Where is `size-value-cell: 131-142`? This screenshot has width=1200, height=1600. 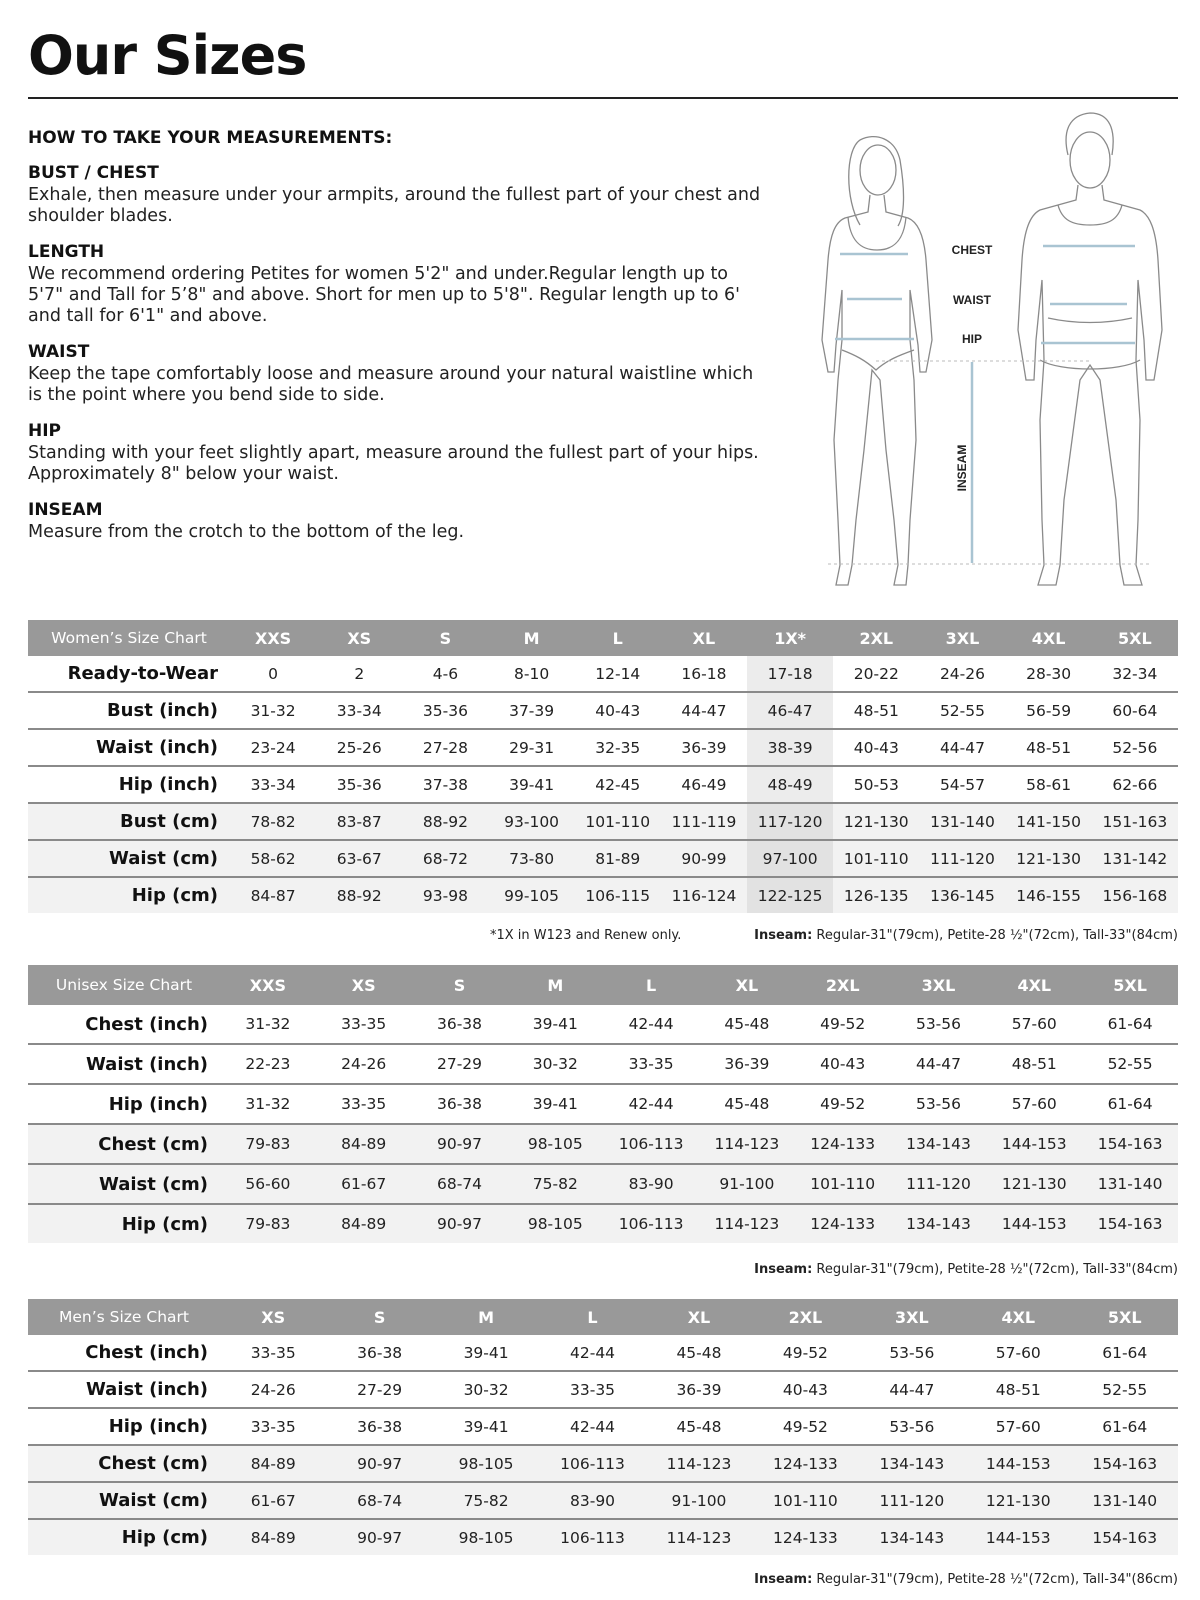 size-value-cell: 131-142 is located at coordinates (1134, 858).